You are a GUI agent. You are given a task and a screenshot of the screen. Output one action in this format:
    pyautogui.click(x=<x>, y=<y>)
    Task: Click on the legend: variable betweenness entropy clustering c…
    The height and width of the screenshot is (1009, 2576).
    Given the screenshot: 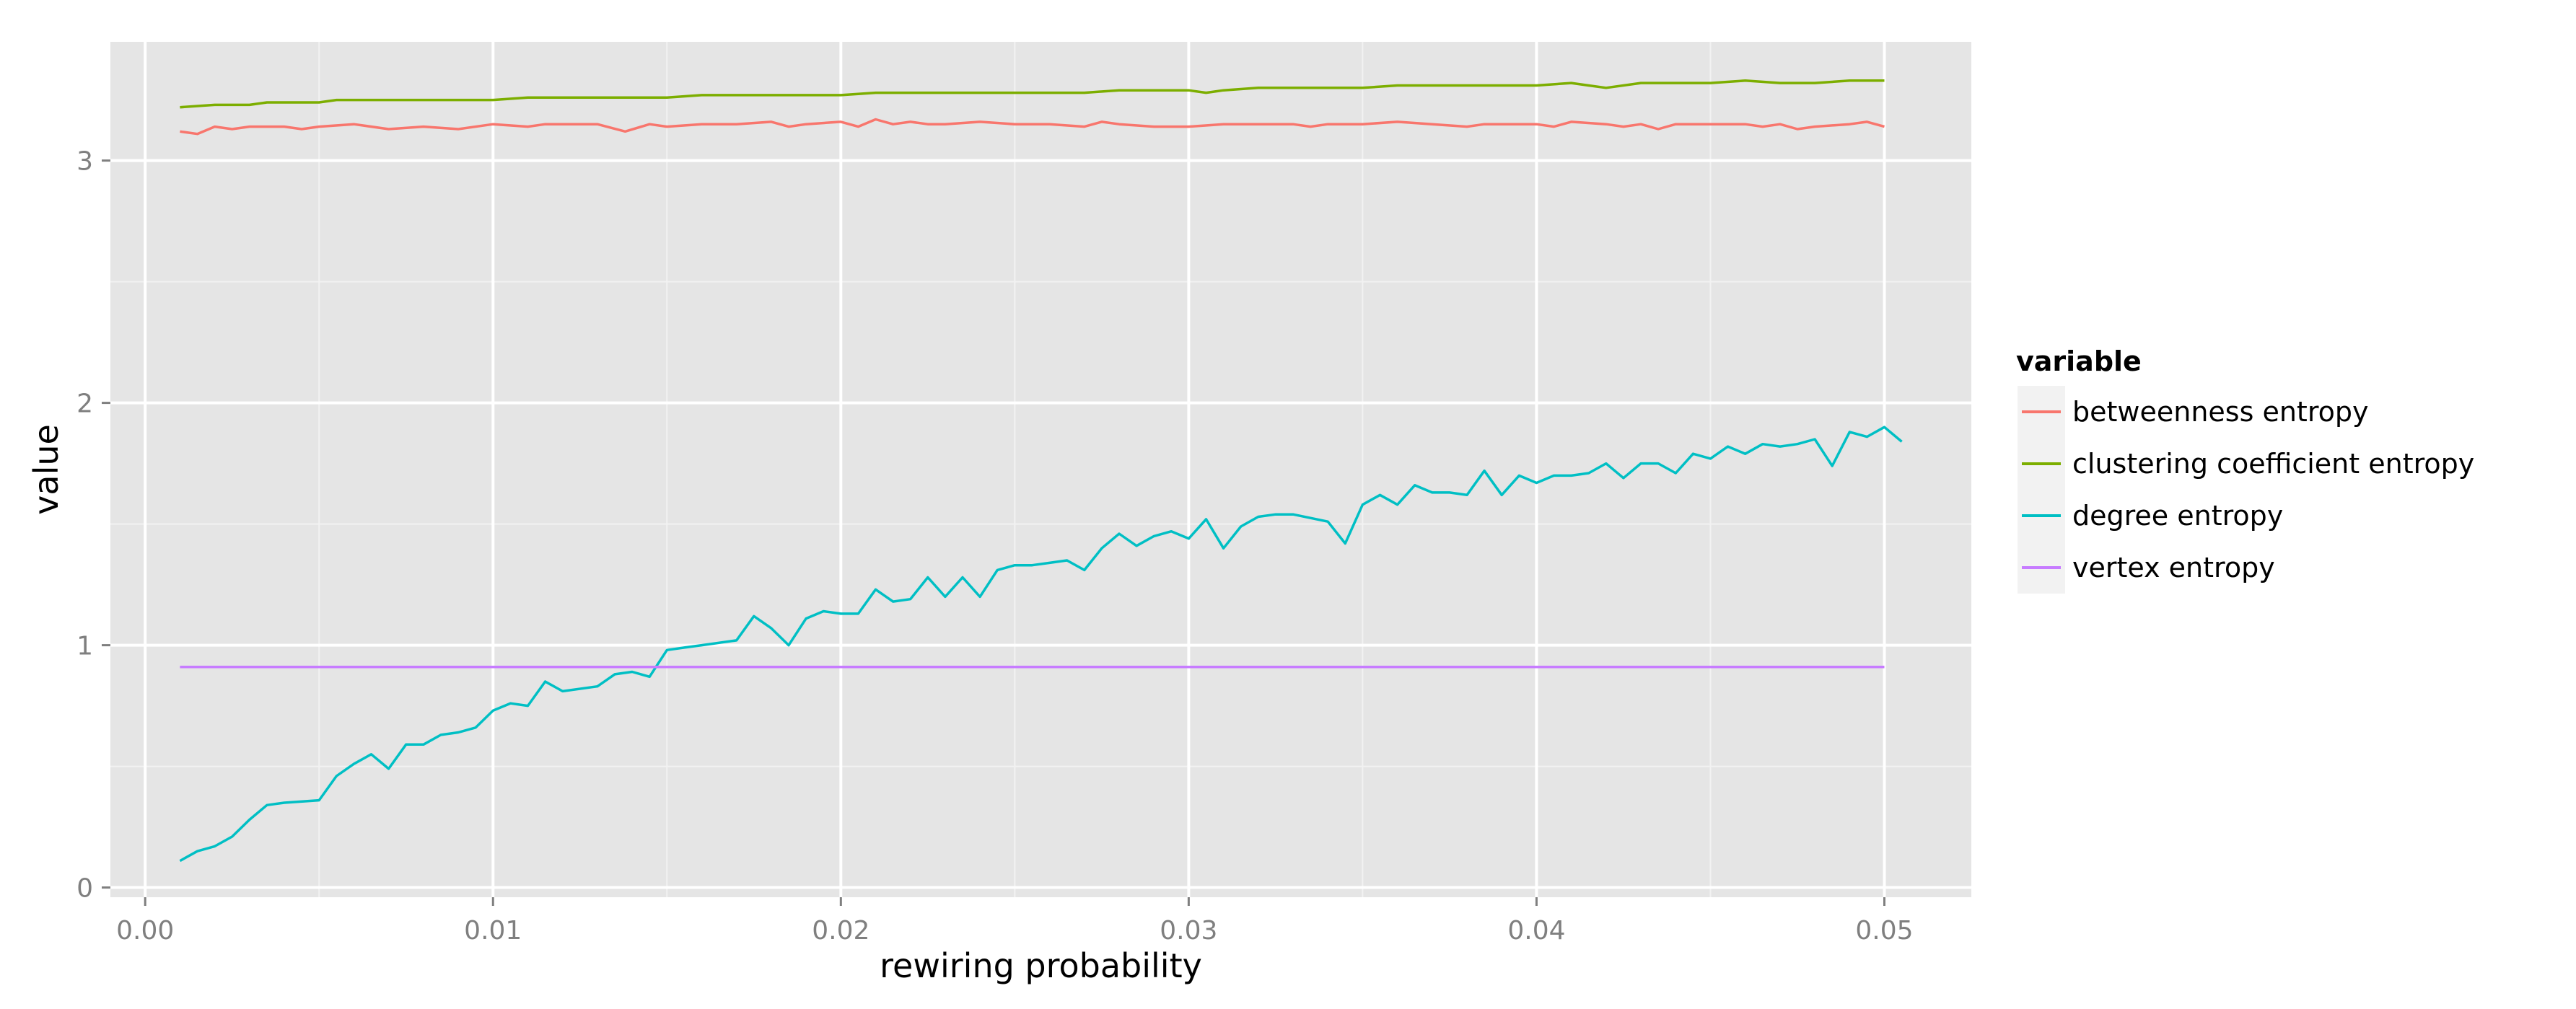 What is the action you would take?
    pyautogui.click(x=2245, y=469)
    